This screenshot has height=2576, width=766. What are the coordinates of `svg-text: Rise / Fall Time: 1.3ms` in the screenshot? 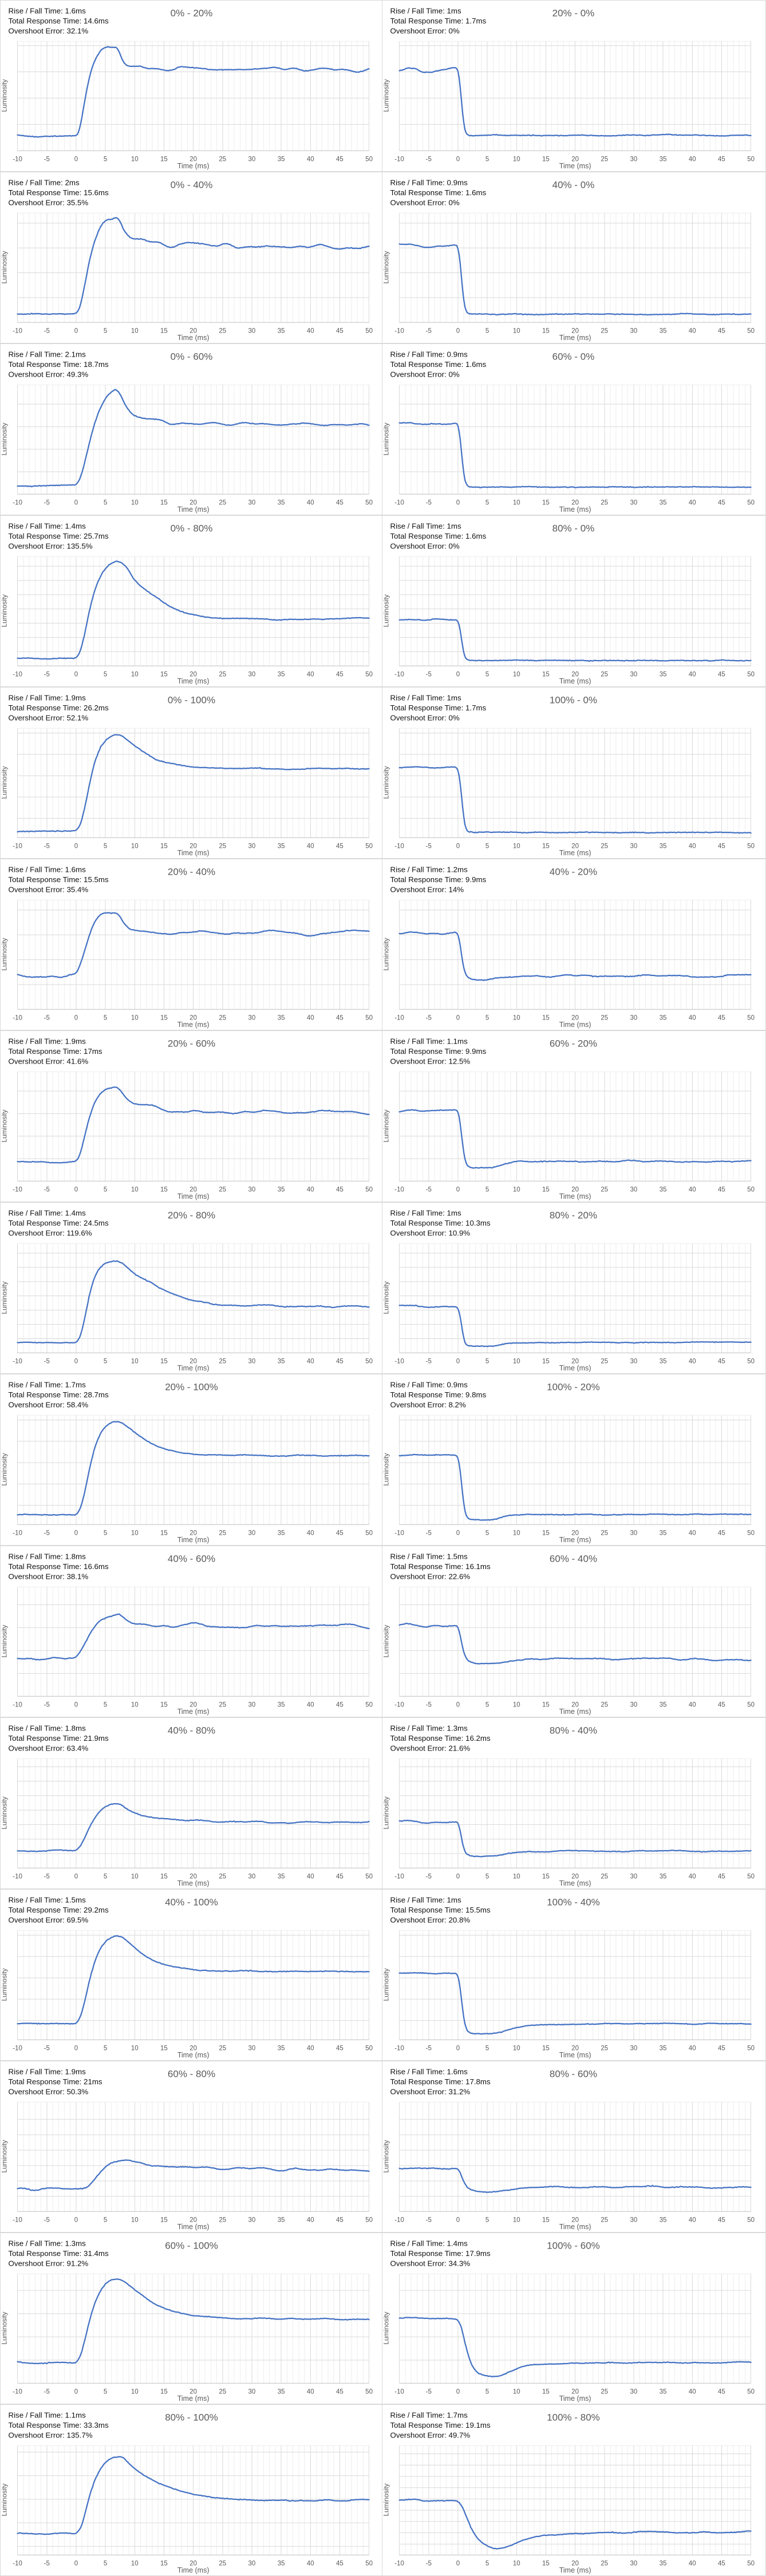 It's located at (47, 2243).